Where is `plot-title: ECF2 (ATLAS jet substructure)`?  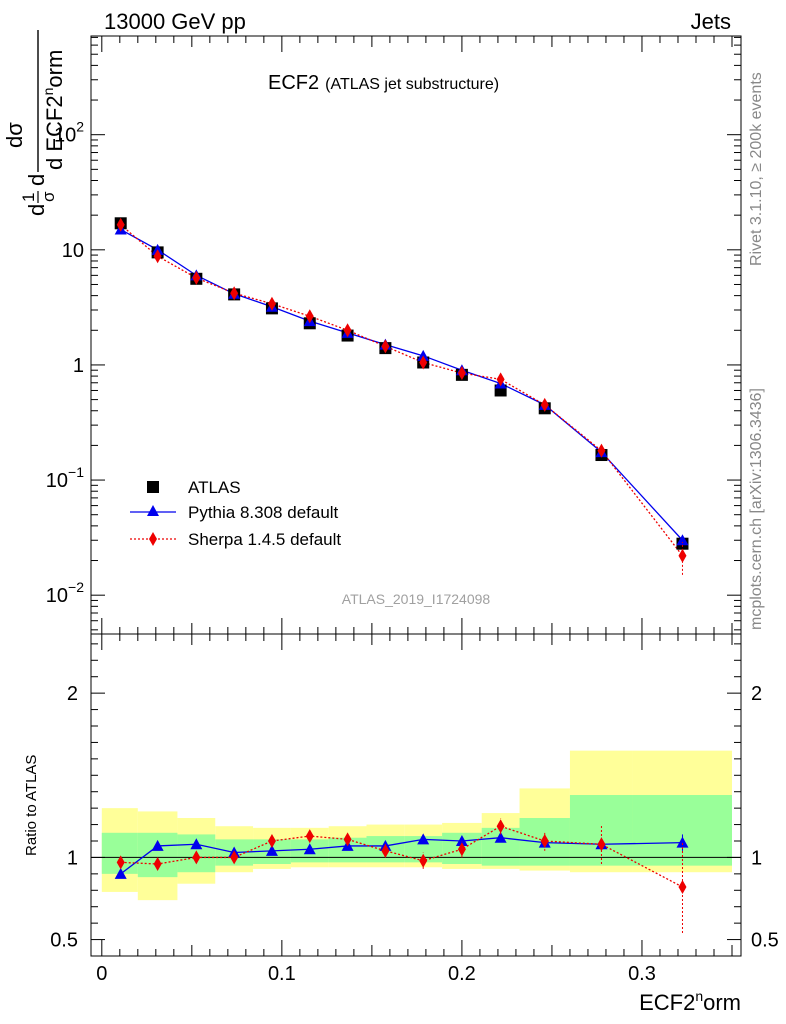 plot-title: ECF2 (ATLAS jet substructure) is located at coordinates (383, 83).